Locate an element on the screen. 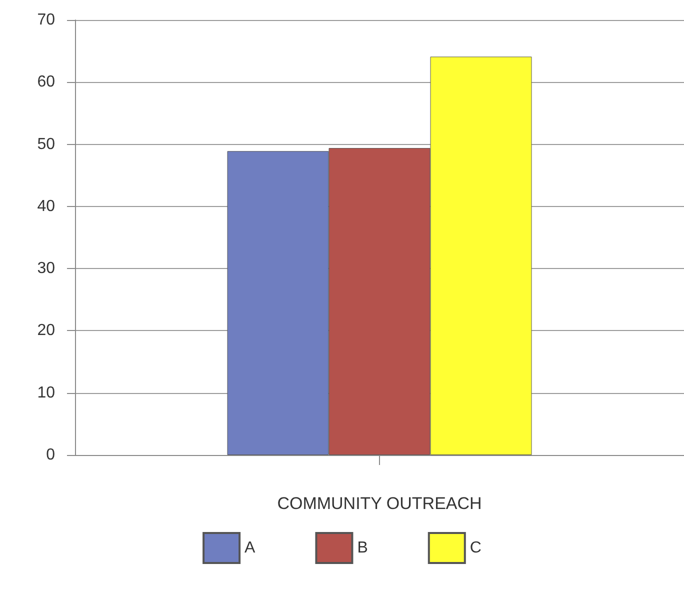 This screenshot has width=684, height=589. y-tick-label: 0 is located at coordinates (51, 455).